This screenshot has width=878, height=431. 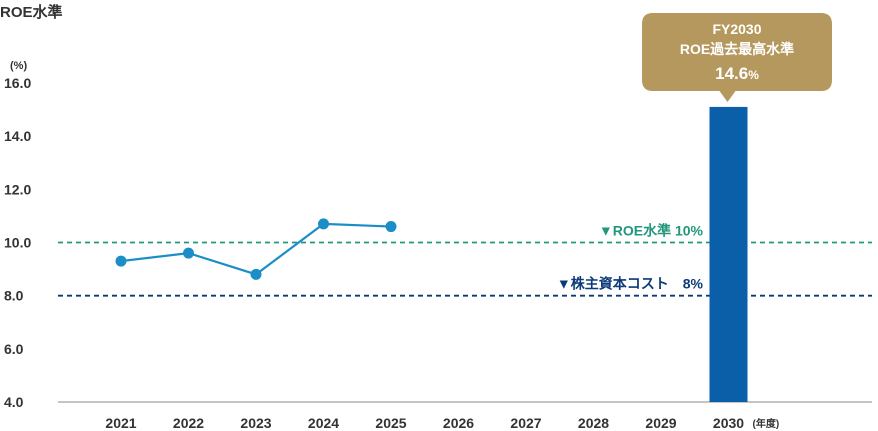 I want to click on chart-title: ROE水準, so click(x=31, y=12).